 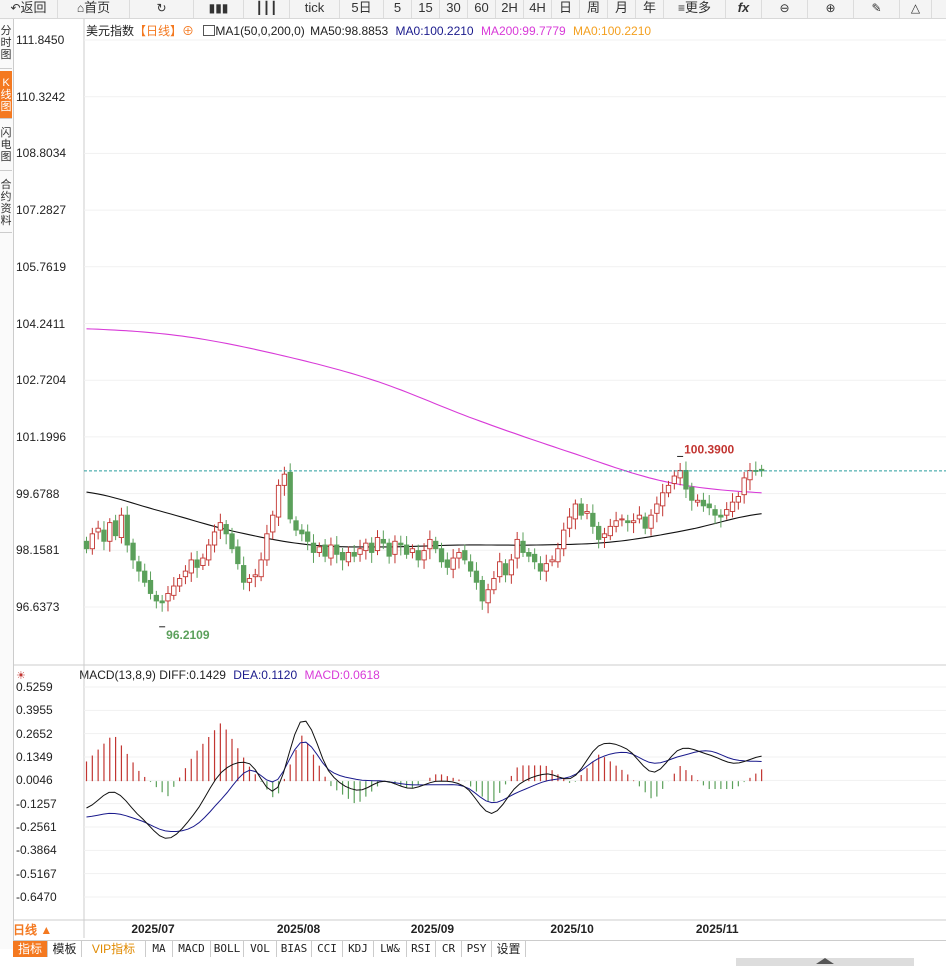 I want to click on refresh-icon: ↻, so click(x=161, y=8).